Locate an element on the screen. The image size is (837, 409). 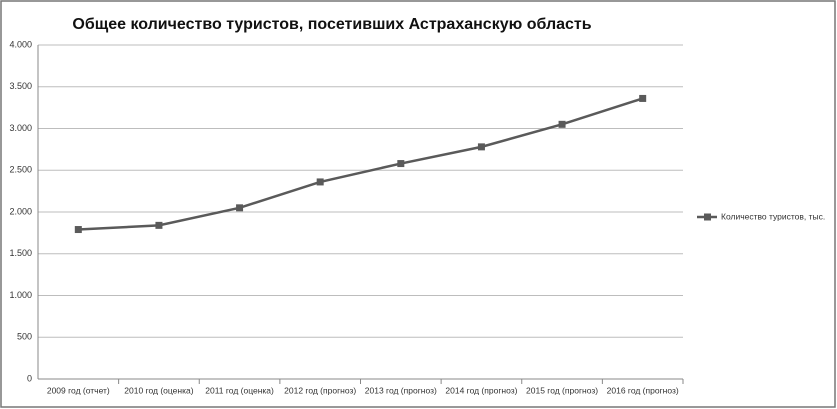
legend-marker is located at coordinates (707, 217).